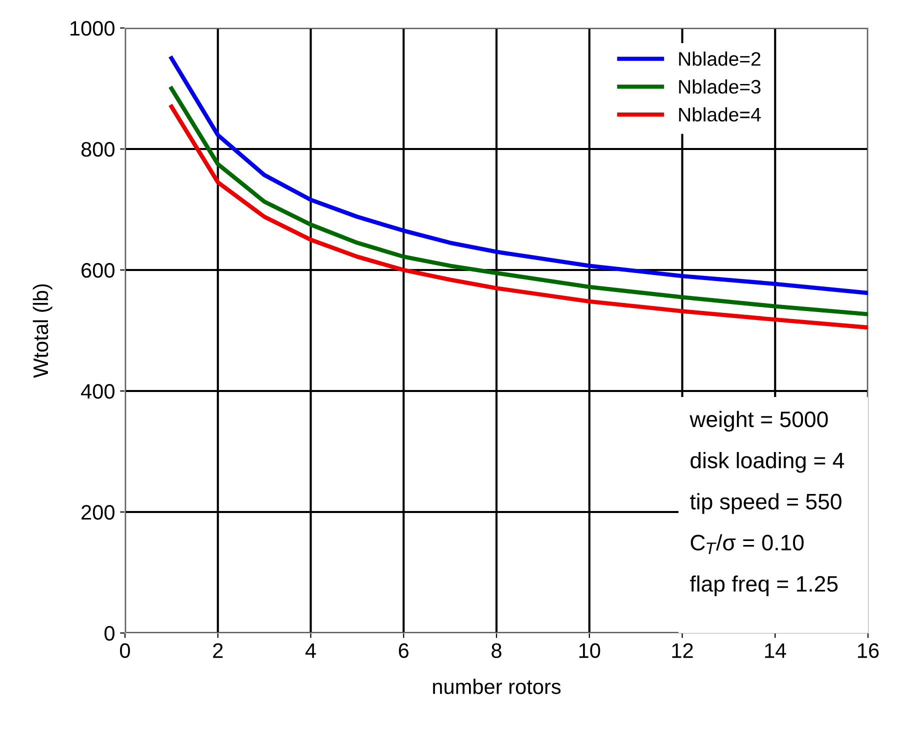 The image size is (898, 730). What do you see at coordinates (98, 270) in the screenshot?
I see `y-tick-label: 600` at bounding box center [98, 270].